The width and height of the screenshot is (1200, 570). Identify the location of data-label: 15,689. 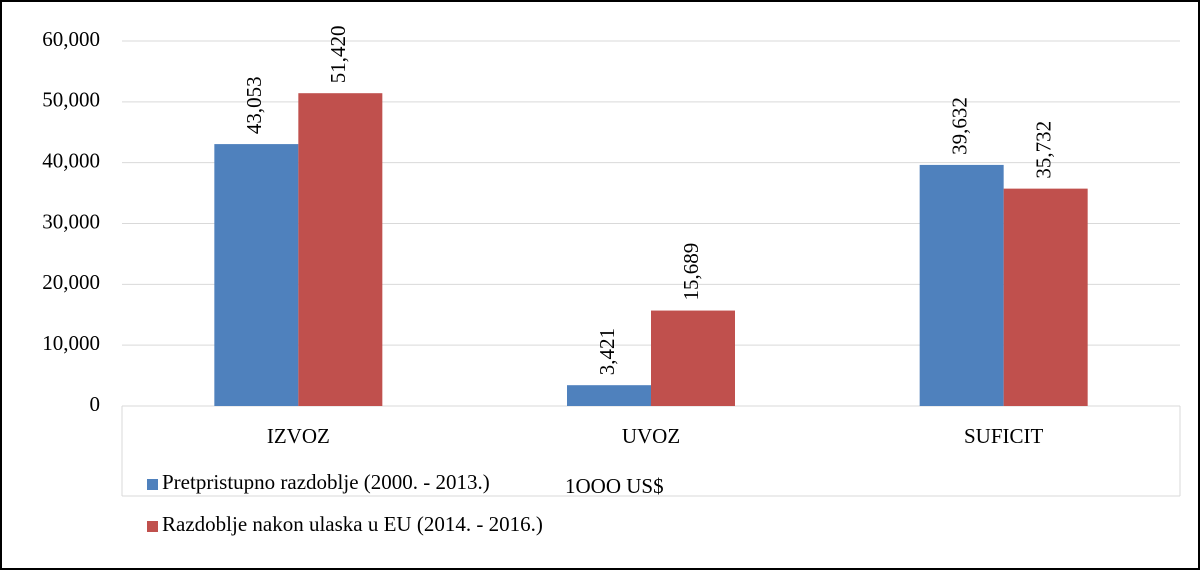
(691, 272).